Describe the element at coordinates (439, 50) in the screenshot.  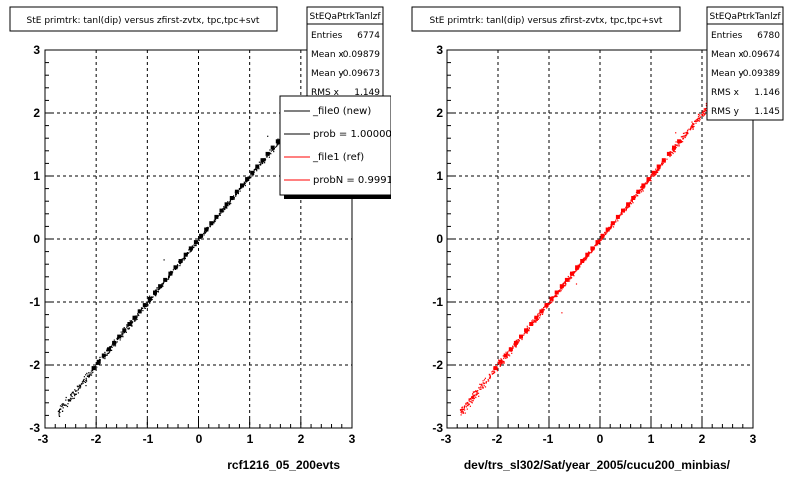
I see `right-y-tick-label: 3` at that location.